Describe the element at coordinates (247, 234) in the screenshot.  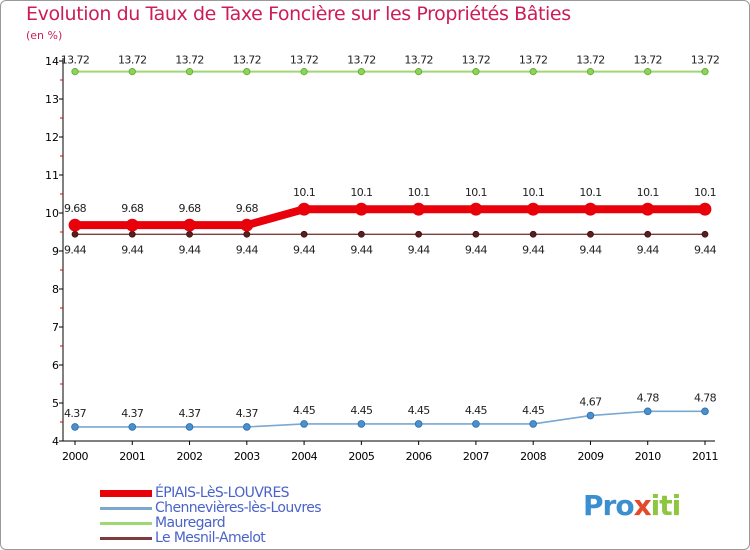
I see `data-point-mesnil-2003` at that location.